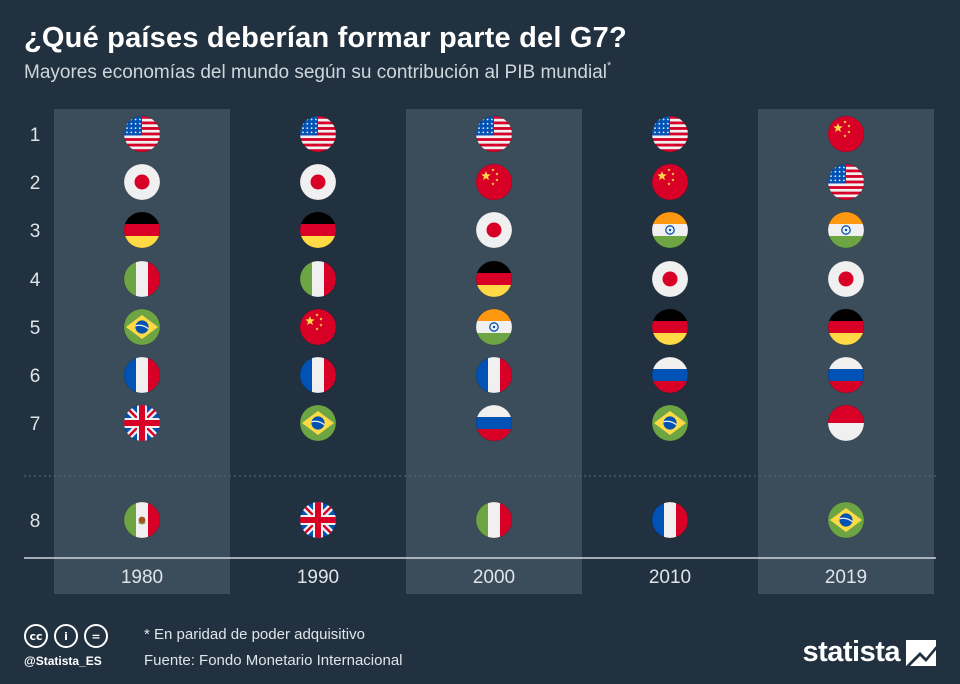 The width and height of the screenshot is (960, 684). What do you see at coordinates (35, 231) in the screenshot?
I see `rank-label: 3` at bounding box center [35, 231].